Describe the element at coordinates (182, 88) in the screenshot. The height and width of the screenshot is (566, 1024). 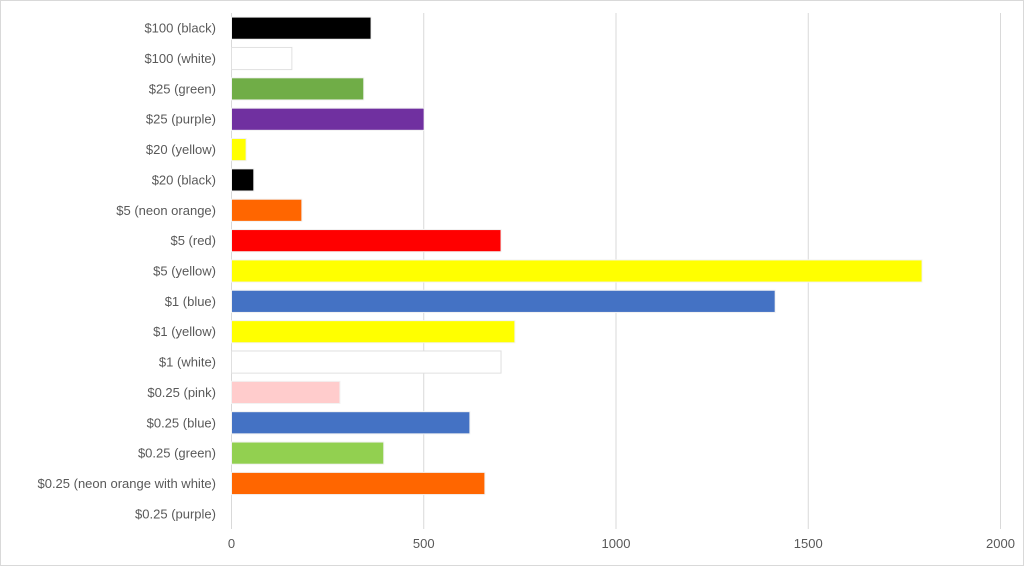
I see `category-label: $25 (green)` at that location.